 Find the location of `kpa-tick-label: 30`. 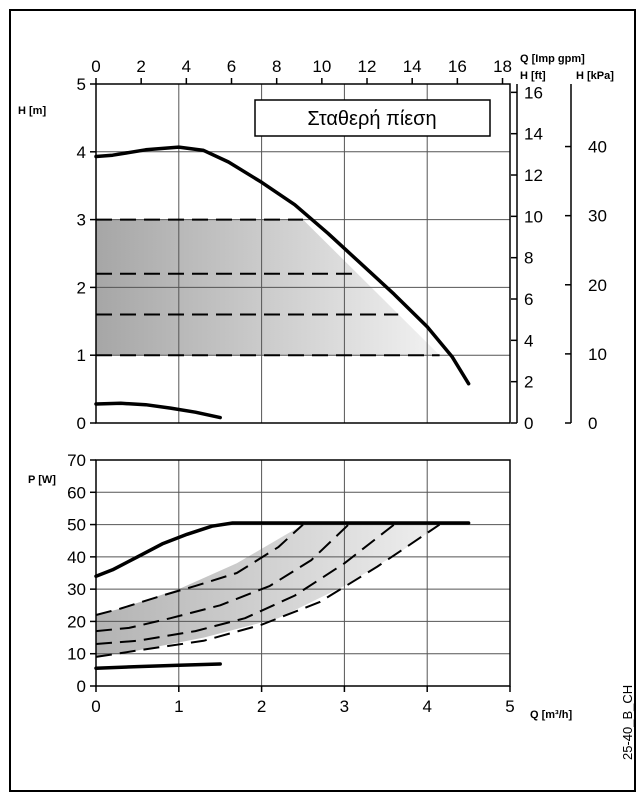

kpa-tick-label: 30 is located at coordinates (597, 216).